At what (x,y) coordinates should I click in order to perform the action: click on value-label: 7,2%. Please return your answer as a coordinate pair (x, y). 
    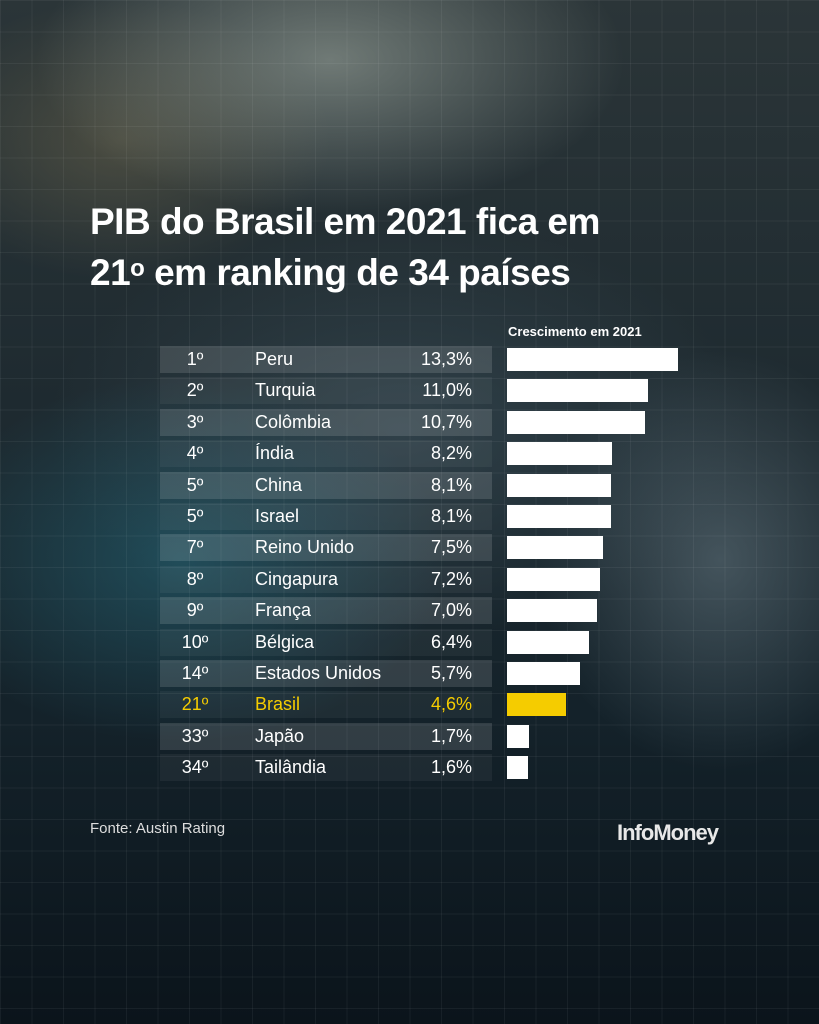
    Looking at the image, I should click on (451, 578).